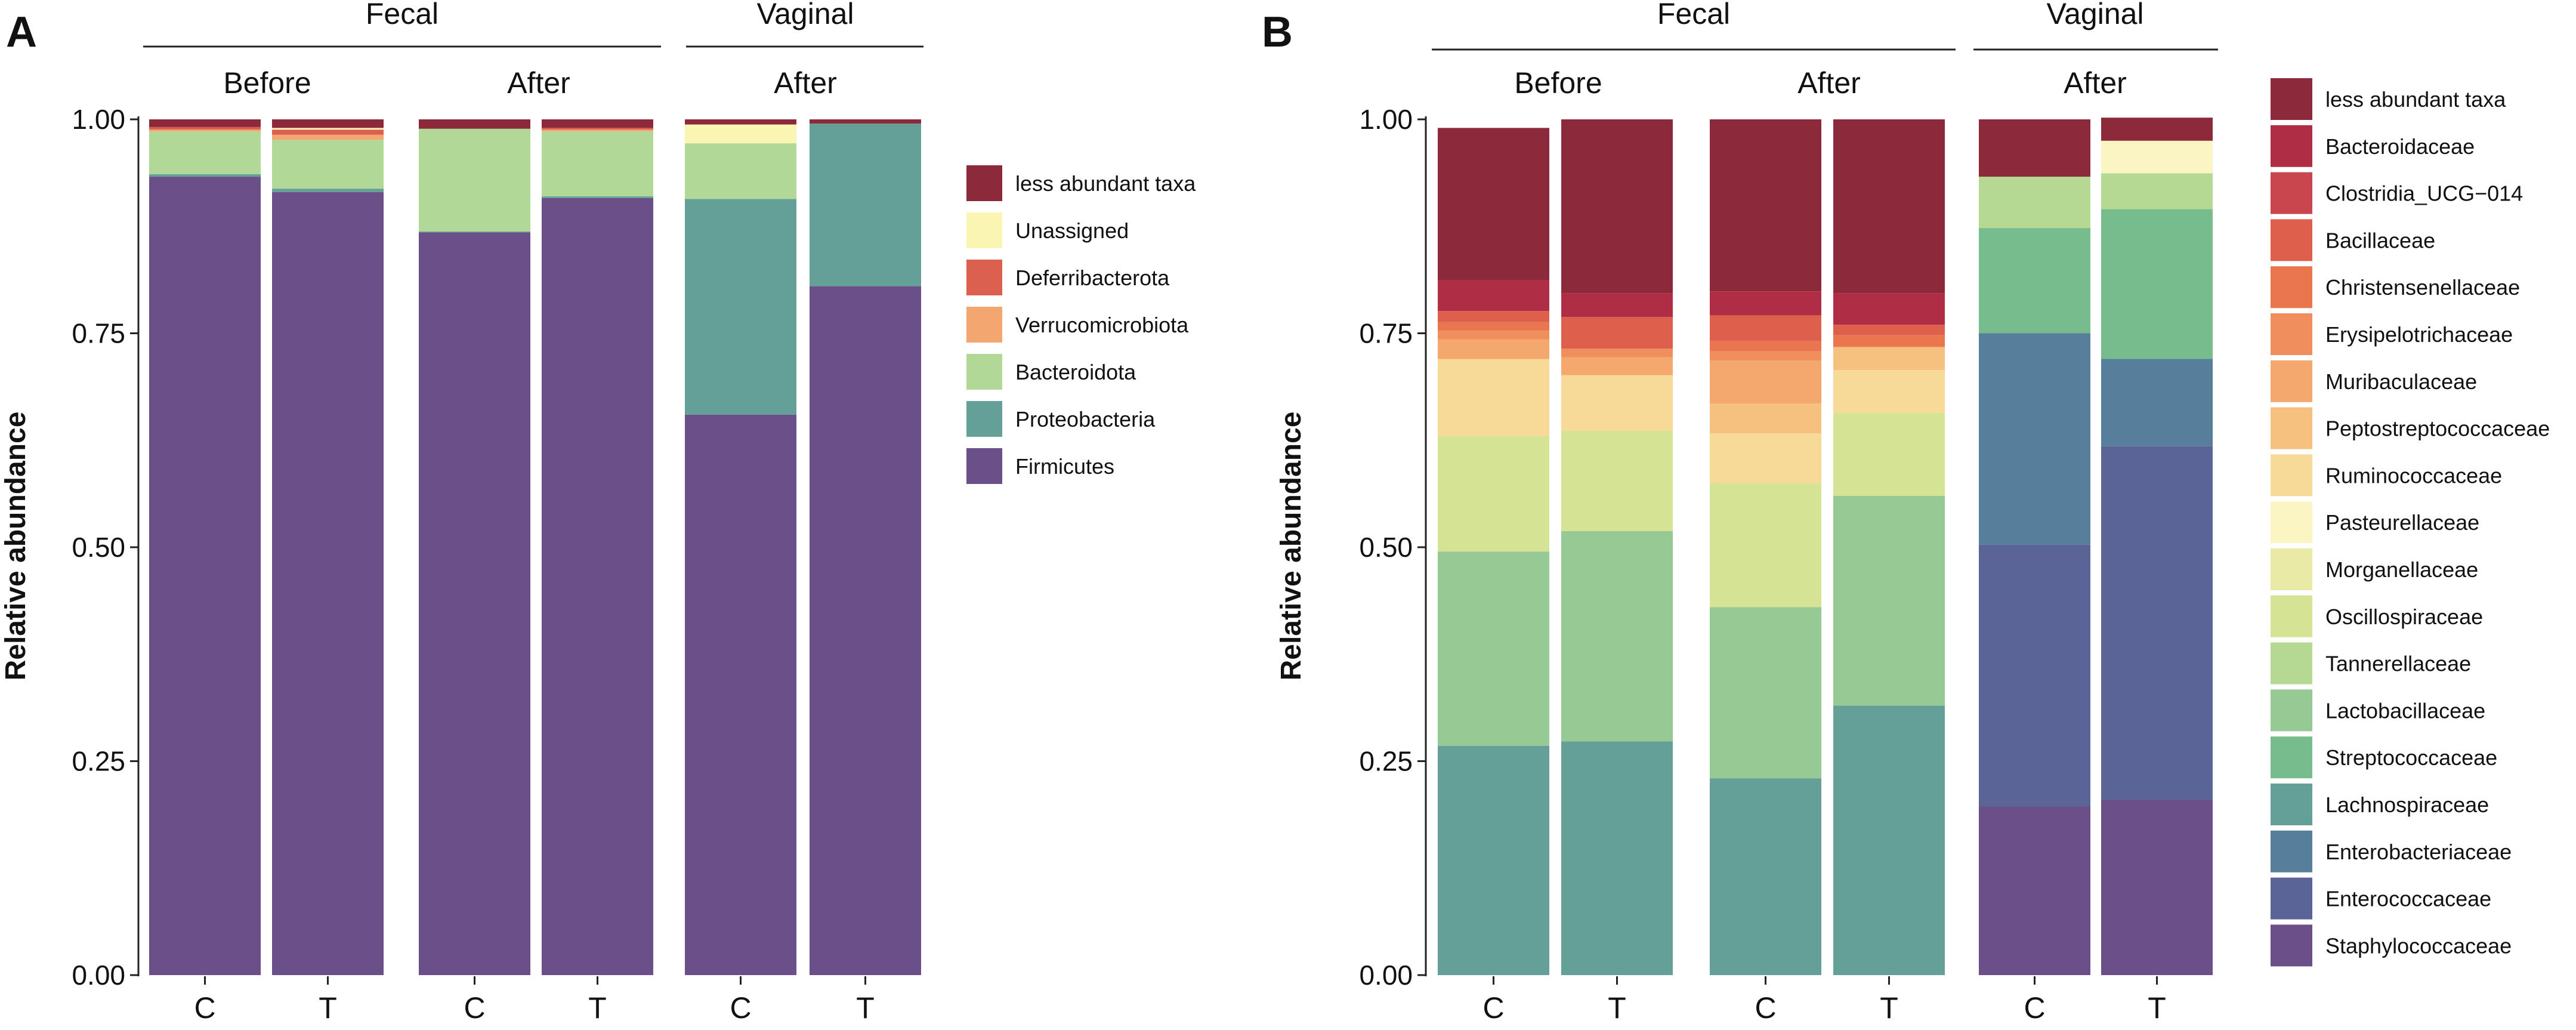 The width and height of the screenshot is (2576, 1030). I want to click on legend-item: Bacteroidaceae, so click(2373, 146).